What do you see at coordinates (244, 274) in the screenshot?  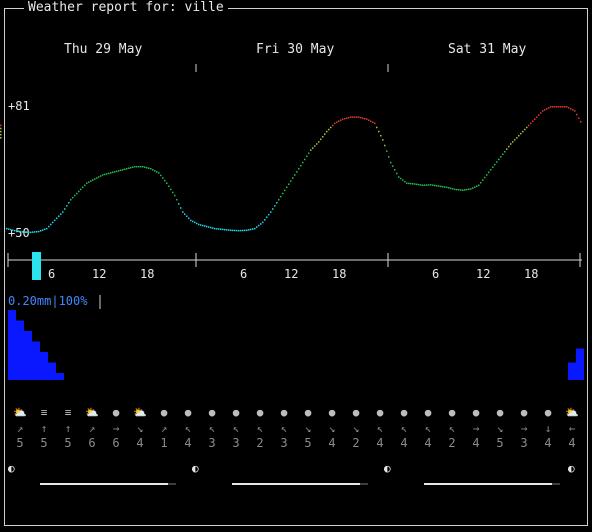 I see `x-tick-label: 6` at bounding box center [244, 274].